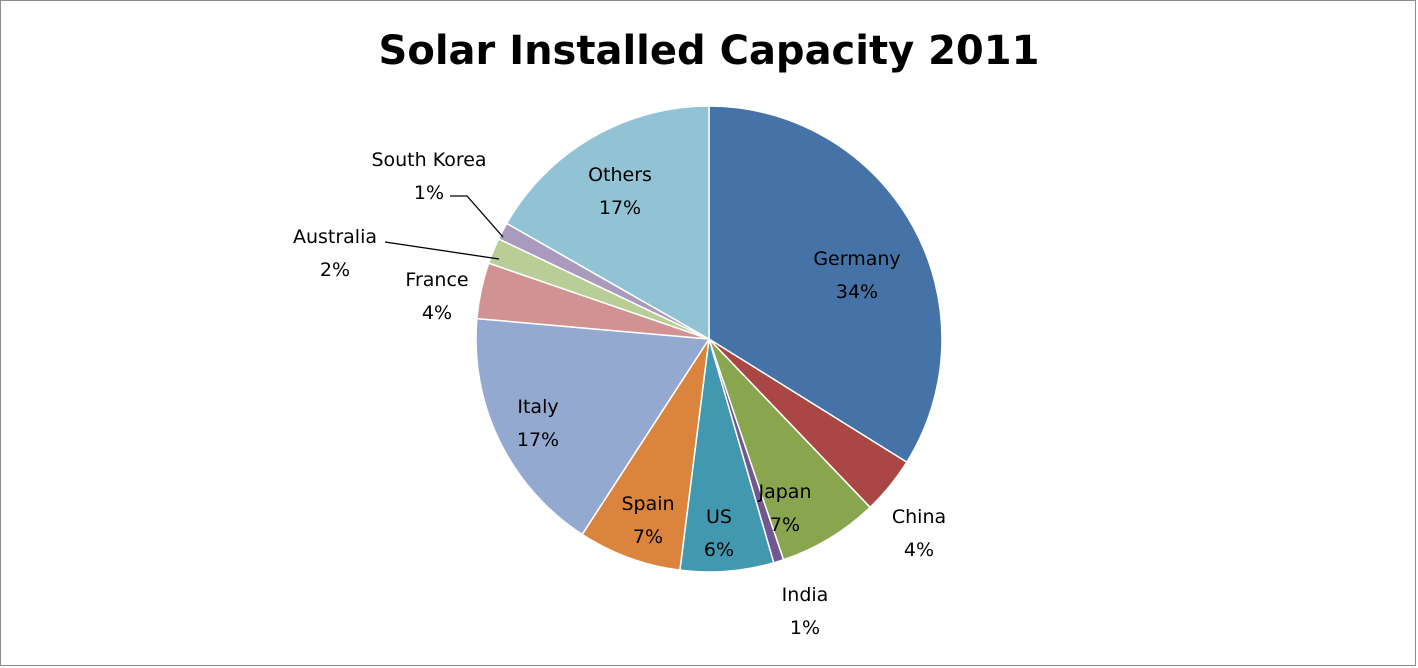 This screenshot has height=668, width=1418. What do you see at coordinates (620, 208) in the screenshot?
I see `slice-value-label-others: 17%` at bounding box center [620, 208].